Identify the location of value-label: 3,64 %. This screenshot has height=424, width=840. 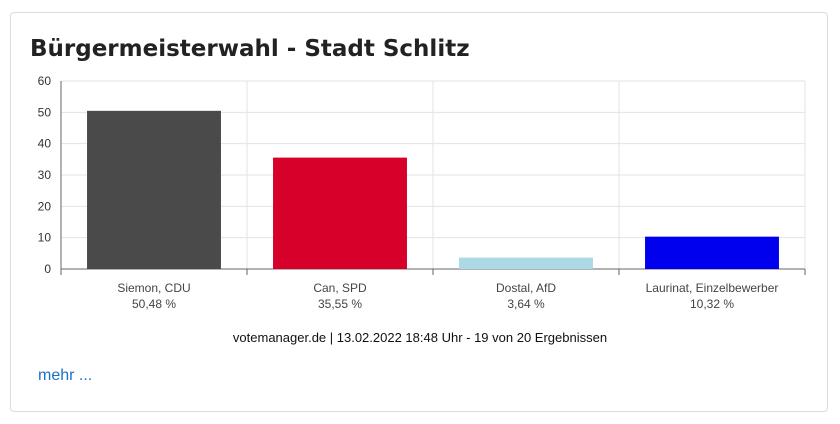
(526, 304).